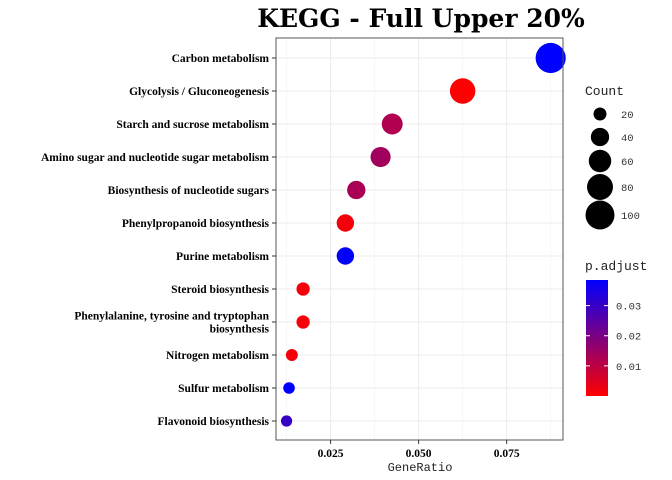 Image resolution: width=672 pixels, height=480 pixels. I want to click on y-tick-label-line: Sulfur metabolism, so click(223, 389).